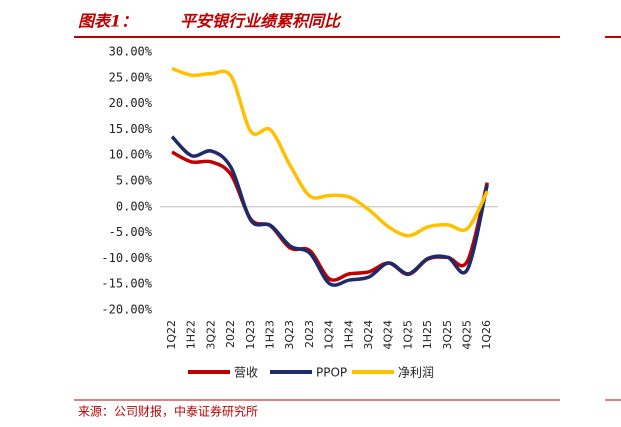 This screenshot has height=427, width=621. Describe the element at coordinates (131, 155) in the screenshot. I see `y-tick-label: 10.00%` at that location.